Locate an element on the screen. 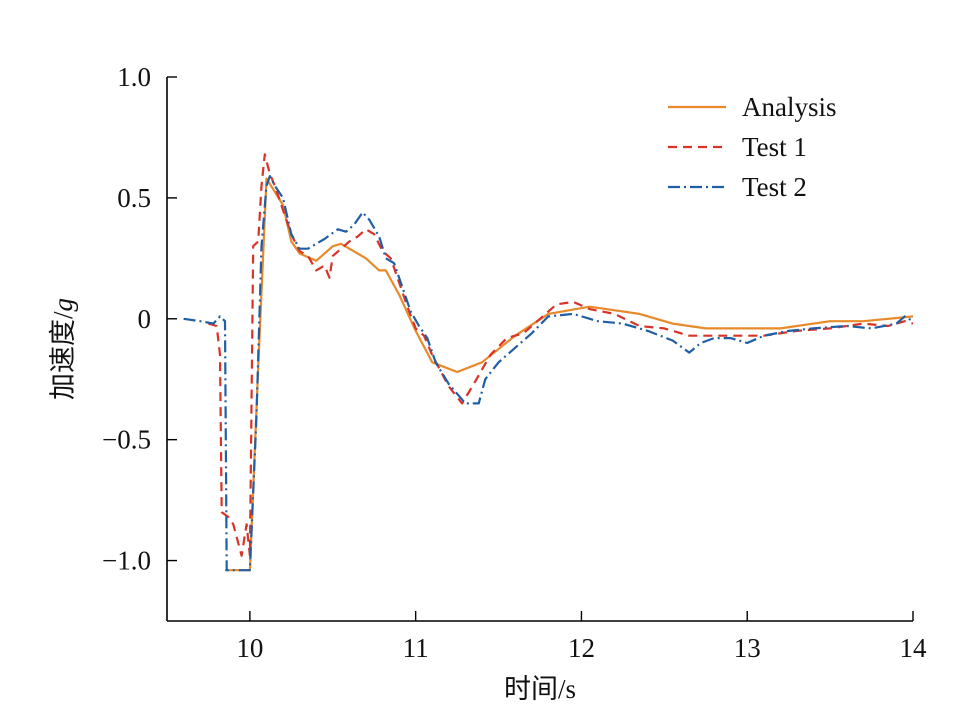  y-axis-title: 加速度/g is located at coordinates (63, 349).